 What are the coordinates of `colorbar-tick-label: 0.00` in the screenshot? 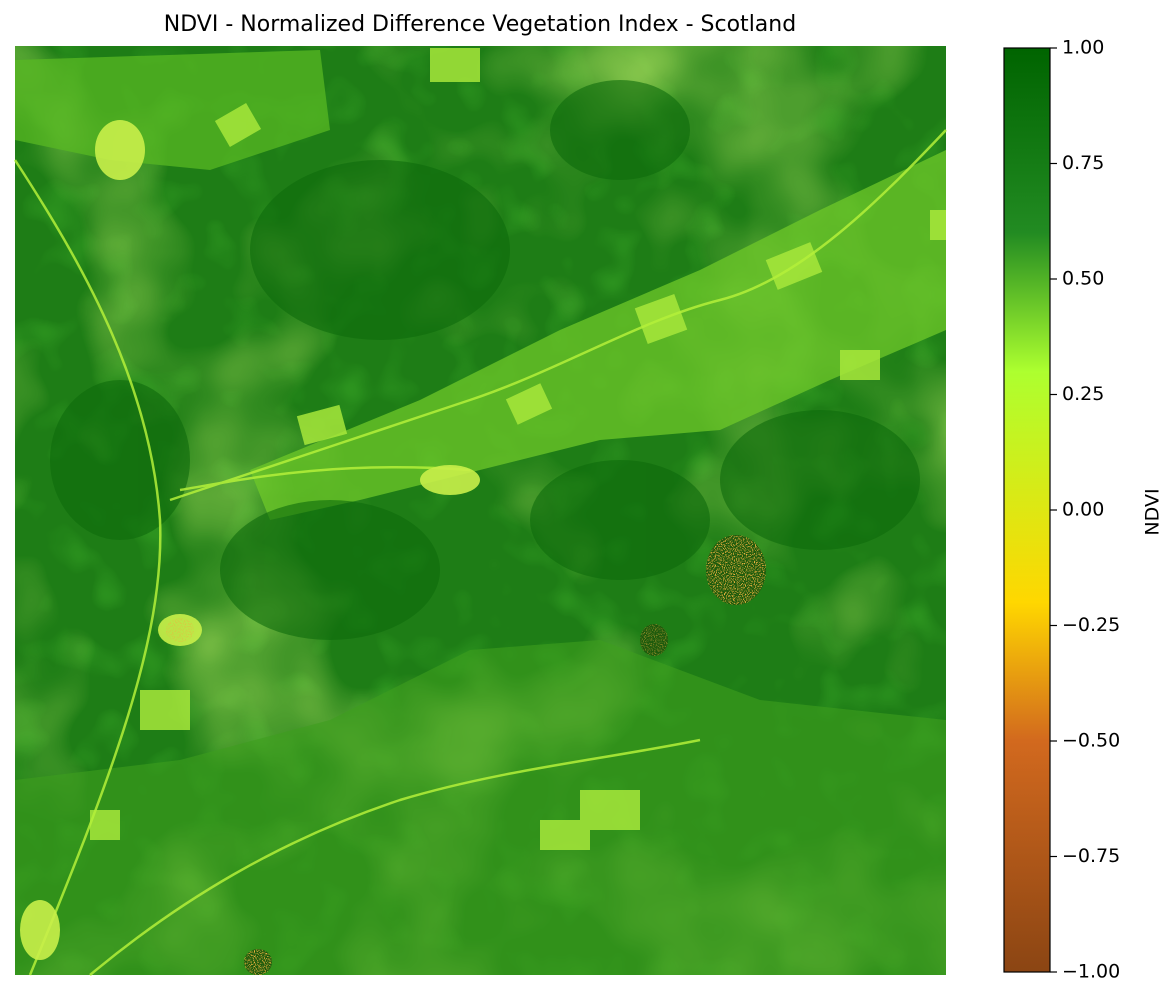 It's located at (1083, 510).